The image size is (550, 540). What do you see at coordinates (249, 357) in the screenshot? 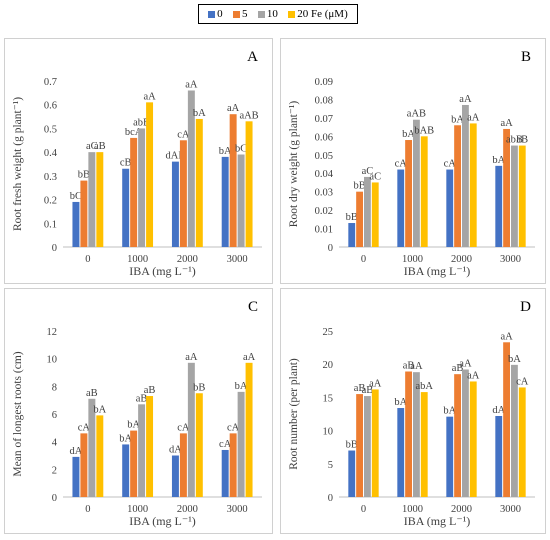
I see `chart-c-data-label: aA` at bounding box center [249, 357].